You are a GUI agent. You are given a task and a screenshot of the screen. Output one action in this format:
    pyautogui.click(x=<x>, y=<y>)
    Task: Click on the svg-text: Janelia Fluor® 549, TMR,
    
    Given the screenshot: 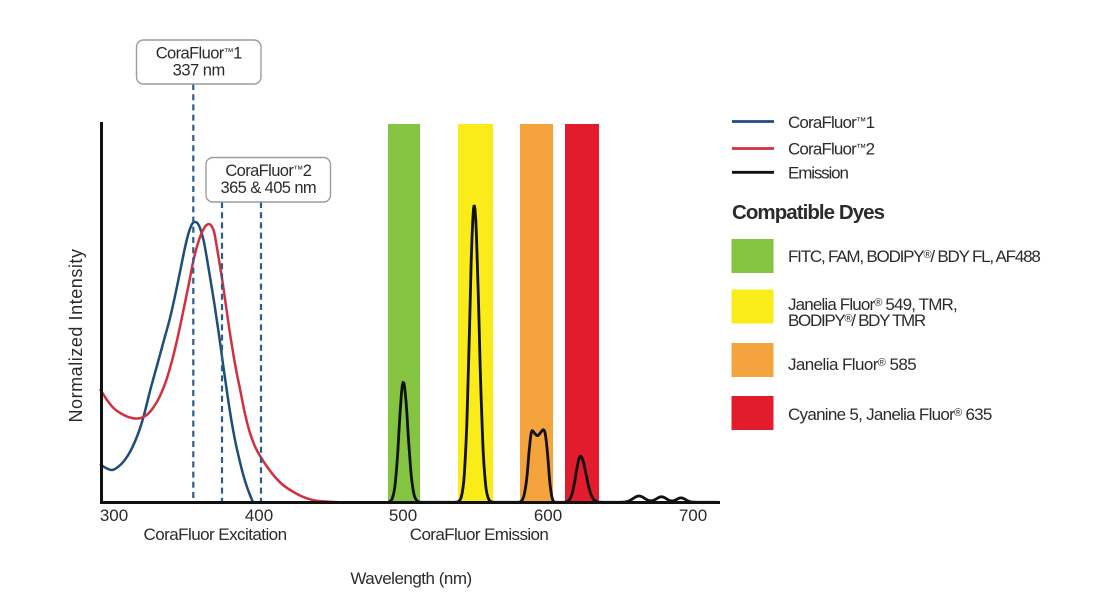 What is the action you would take?
    pyautogui.click(x=872, y=304)
    